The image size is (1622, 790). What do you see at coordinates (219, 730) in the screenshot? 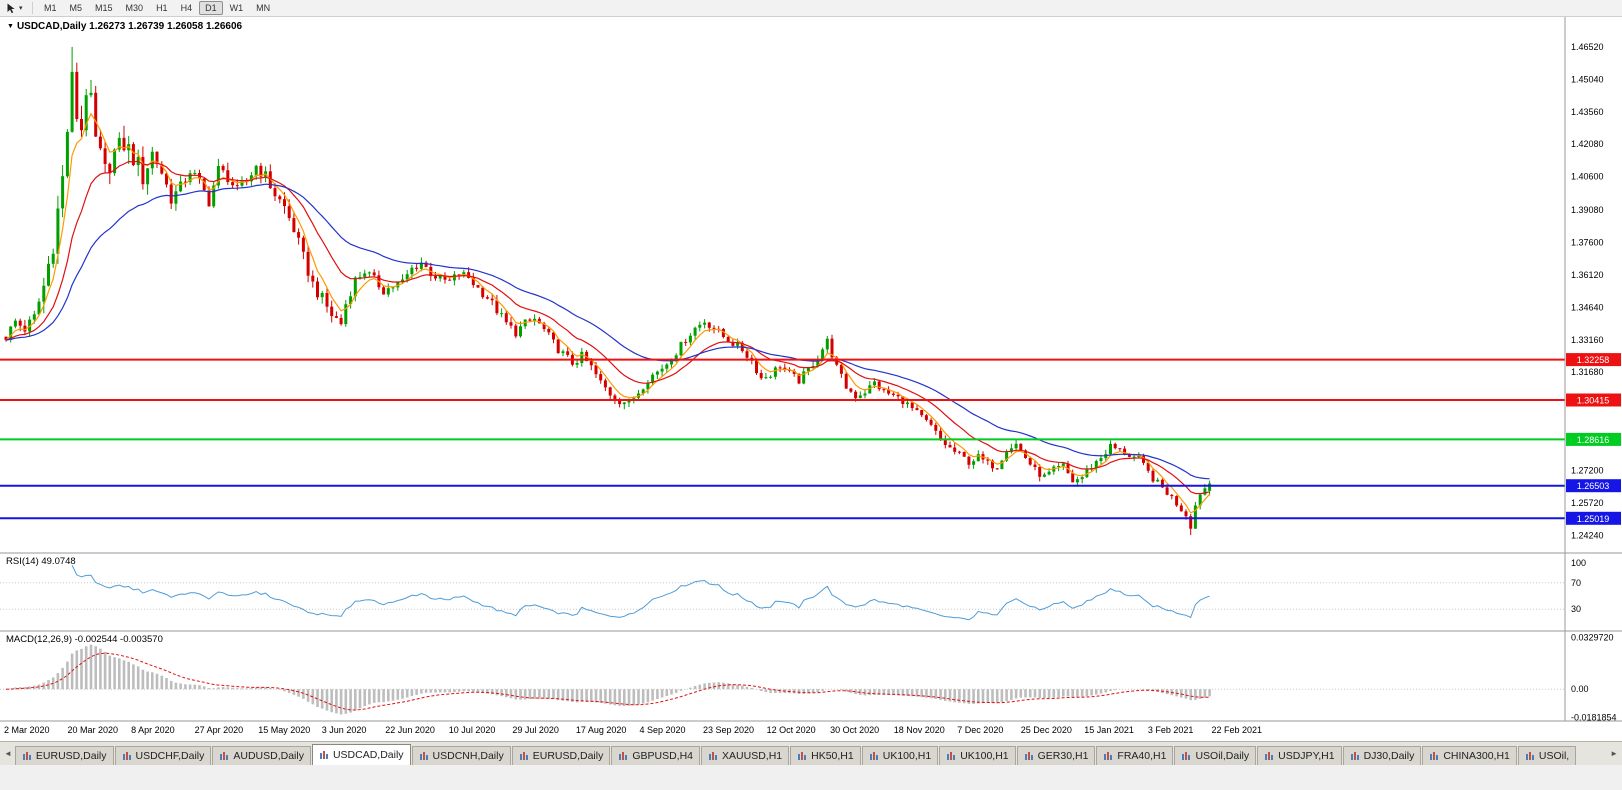
I see `svg-text: 27 Apr 2020` at bounding box center [219, 730].